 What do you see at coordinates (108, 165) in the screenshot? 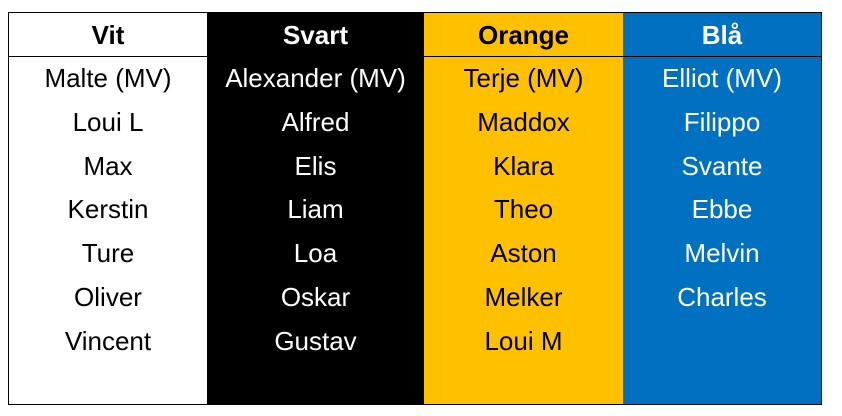
I see `player-cell: Max` at bounding box center [108, 165].